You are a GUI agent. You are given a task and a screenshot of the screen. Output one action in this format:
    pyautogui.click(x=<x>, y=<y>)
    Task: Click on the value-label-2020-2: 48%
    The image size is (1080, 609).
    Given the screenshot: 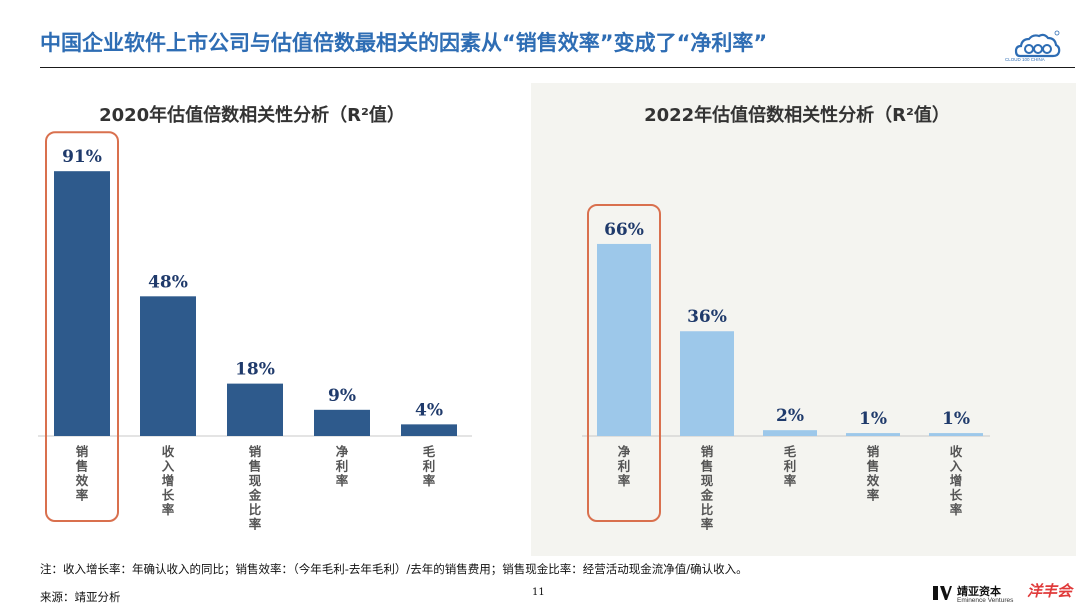 What is the action you would take?
    pyautogui.click(x=168, y=282)
    